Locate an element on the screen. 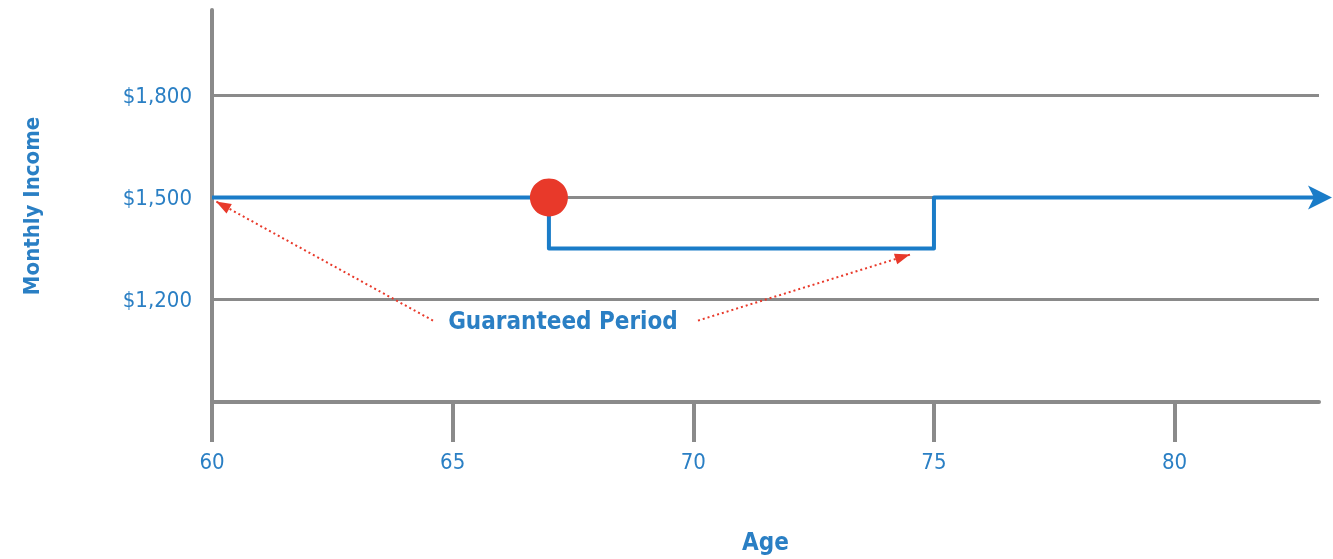  annotation: Guaranteed Period is located at coordinates (563, 320).